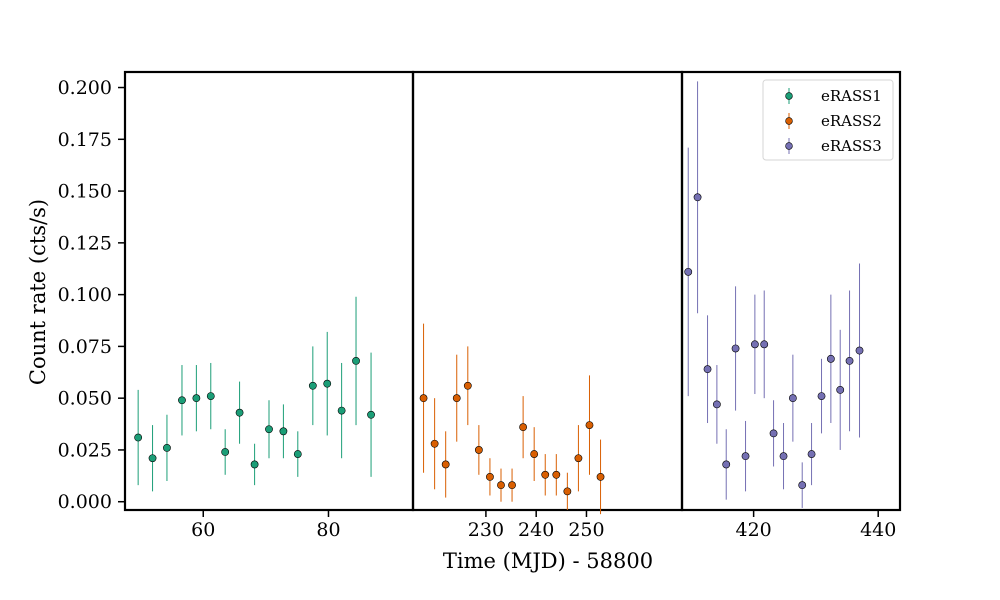 The image size is (1000, 600). I want to click on x-tick-label: 440, so click(878, 530).